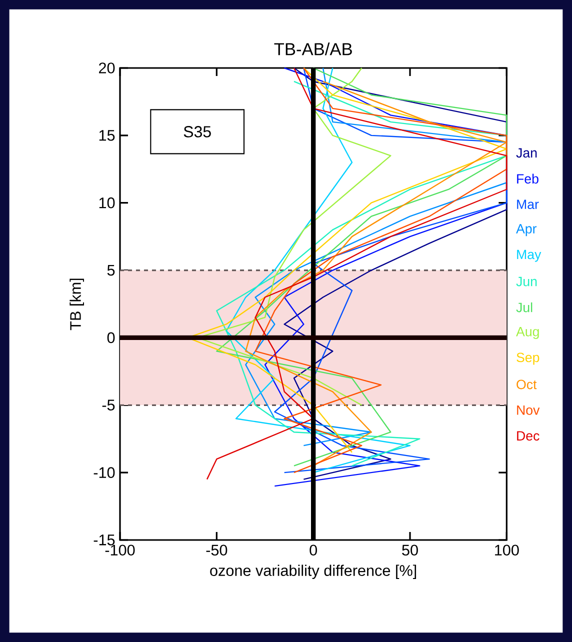 The image size is (572, 642). Describe the element at coordinates (529, 256) in the screenshot. I see `text: May` at that location.